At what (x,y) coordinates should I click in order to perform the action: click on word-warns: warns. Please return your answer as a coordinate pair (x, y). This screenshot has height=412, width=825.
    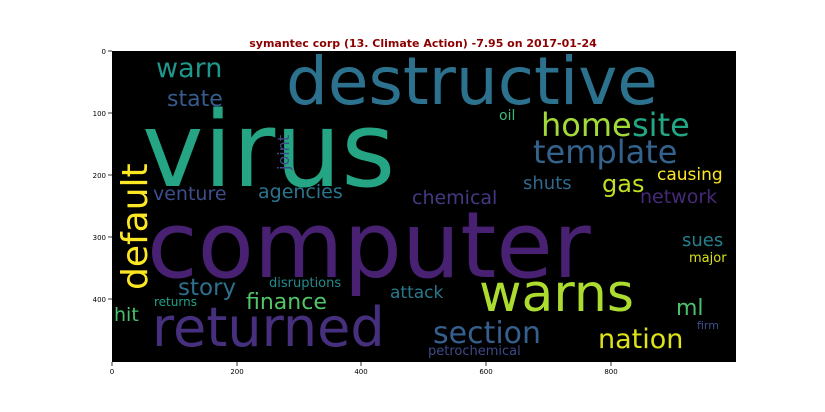
    Looking at the image, I should click on (556, 294).